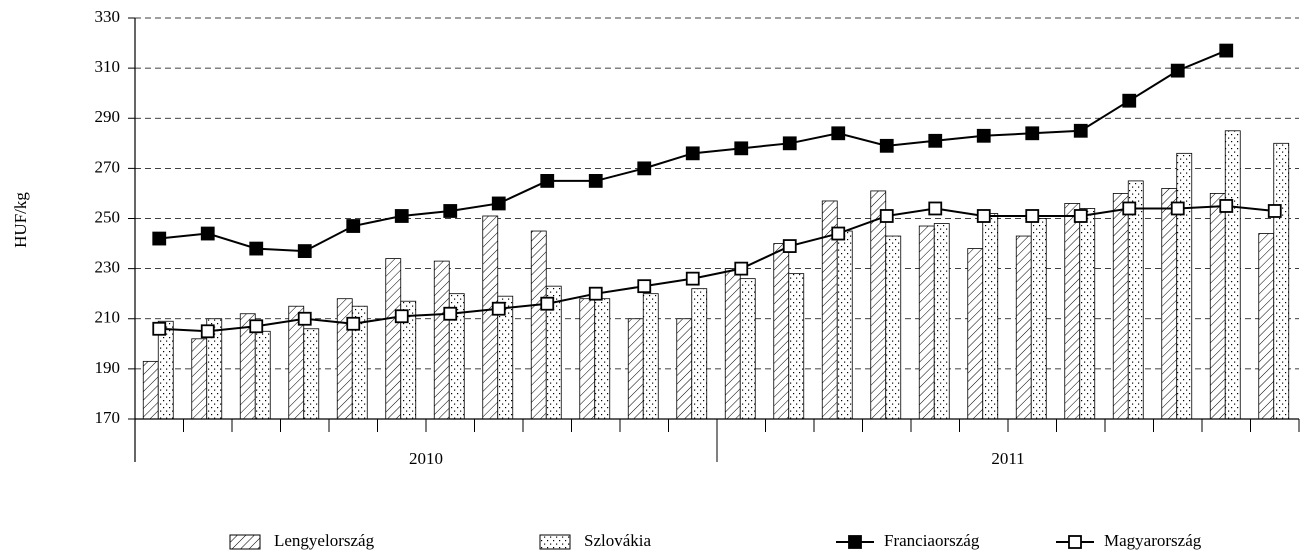 This screenshot has height=554, width=1308. What do you see at coordinates (1153, 540) in the screenshot?
I see `legend-label: Magyarország` at bounding box center [1153, 540].